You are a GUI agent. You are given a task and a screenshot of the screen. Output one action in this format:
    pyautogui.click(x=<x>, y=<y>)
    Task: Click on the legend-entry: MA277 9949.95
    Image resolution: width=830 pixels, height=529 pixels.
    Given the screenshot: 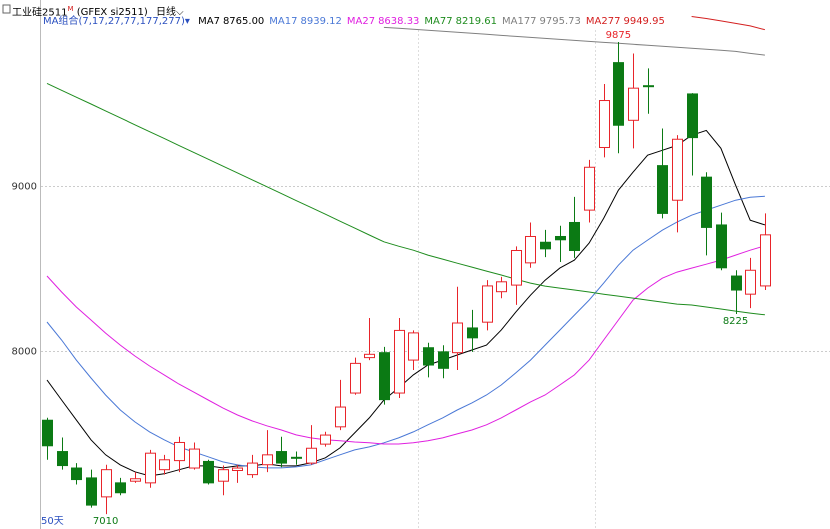 What is the action you would take?
    pyautogui.click(x=625, y=21)
    